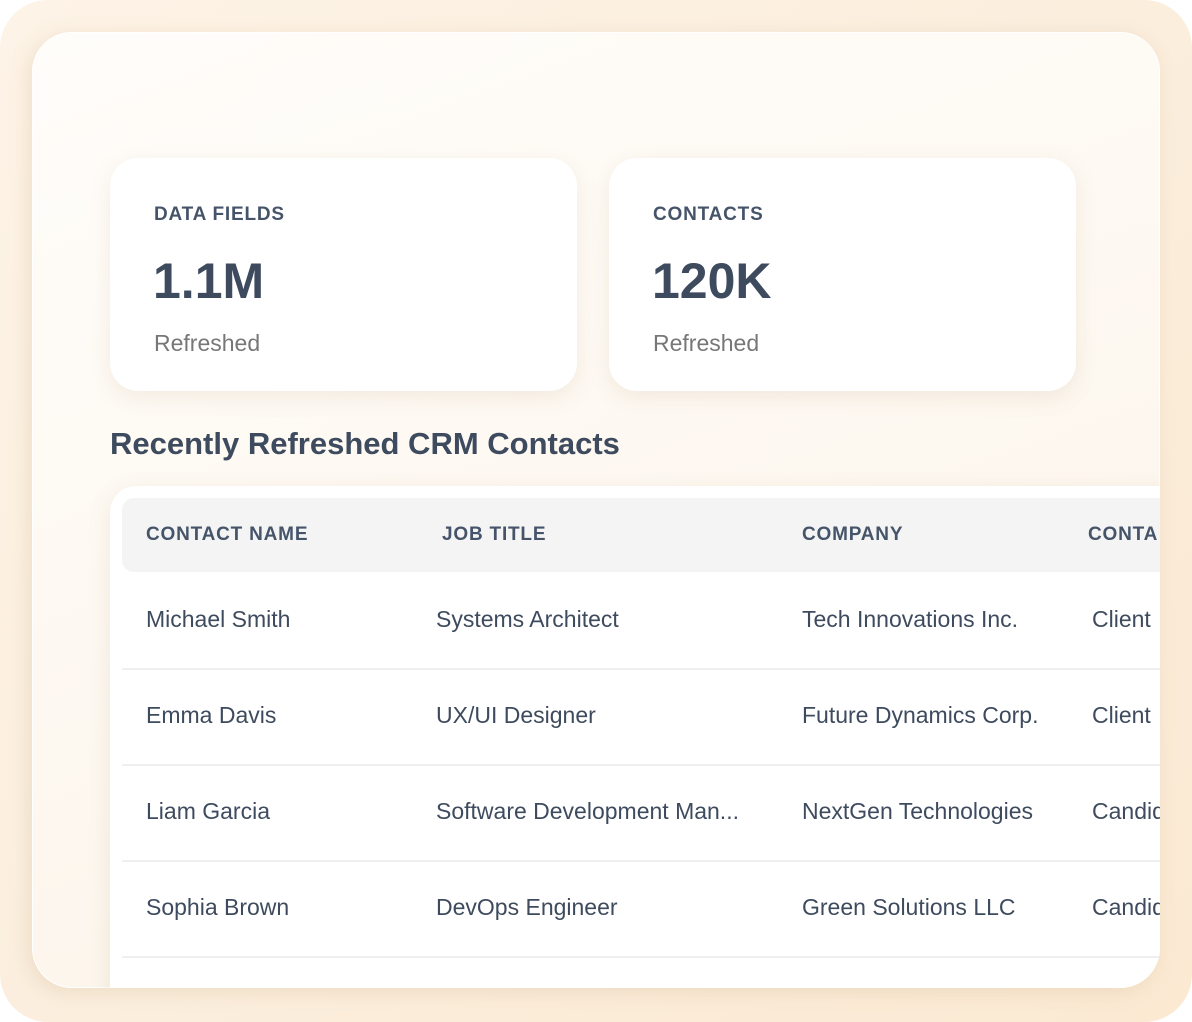 The height and width of the screenshot is (1022, 1192). Describe the element at coordinates (842, 274) in the screenshot. I see `stat-card: CONTACTS 120K Refreshed` at that location.